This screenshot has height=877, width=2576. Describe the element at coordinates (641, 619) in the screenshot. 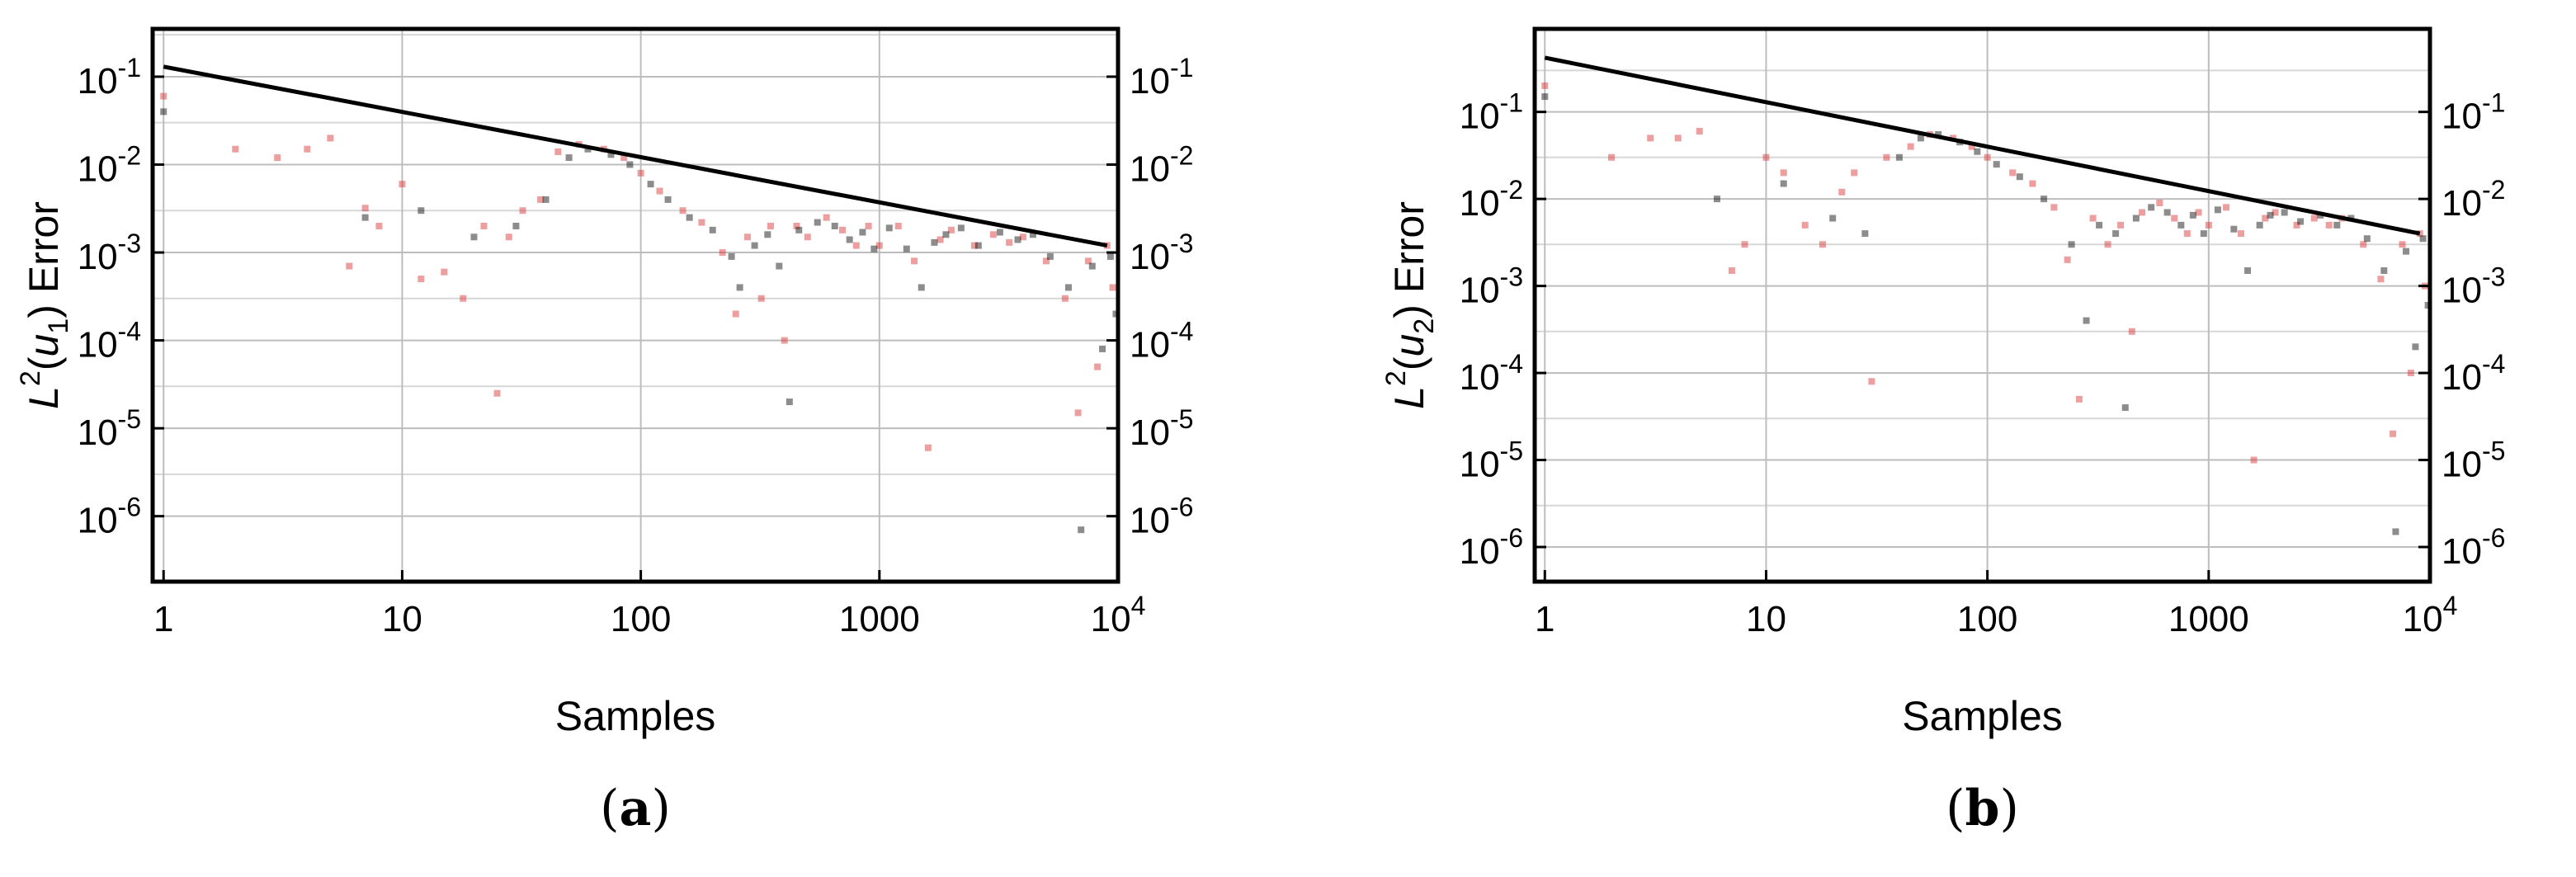

I see `x-tick-label: 100` at that location.